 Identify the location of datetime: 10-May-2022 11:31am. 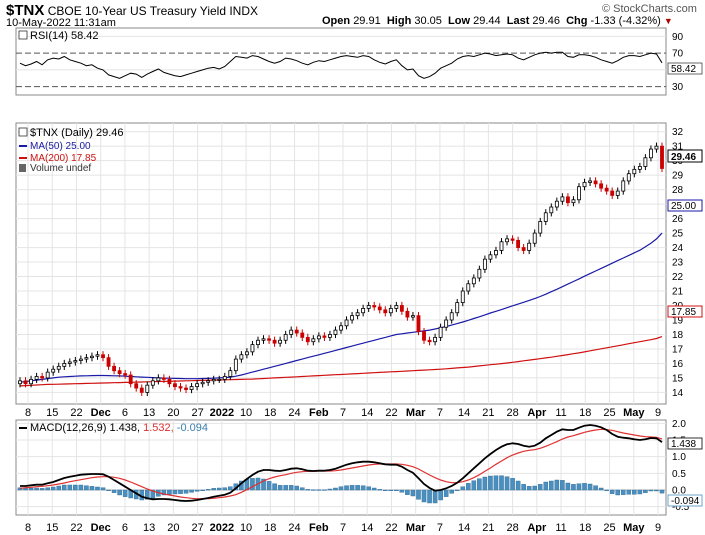
(61, 23).